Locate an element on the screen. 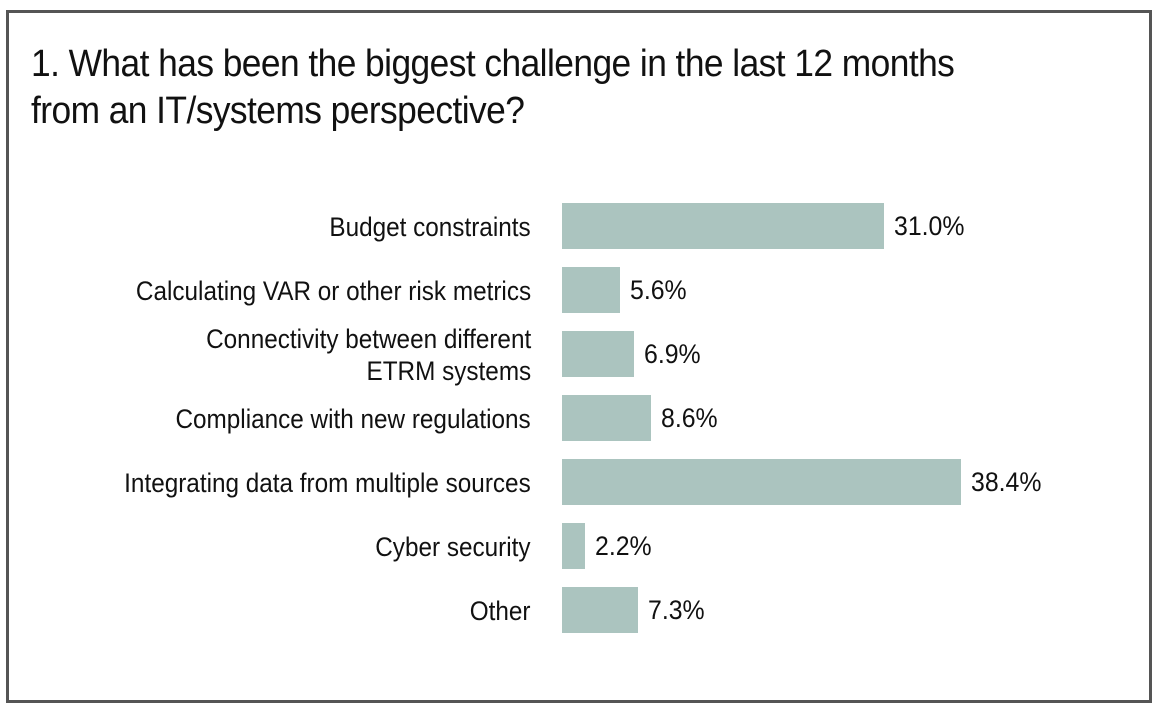 This screenshot has height=716, width=1160. category-label-line: Cyber security is located at coordinates (453, 547).